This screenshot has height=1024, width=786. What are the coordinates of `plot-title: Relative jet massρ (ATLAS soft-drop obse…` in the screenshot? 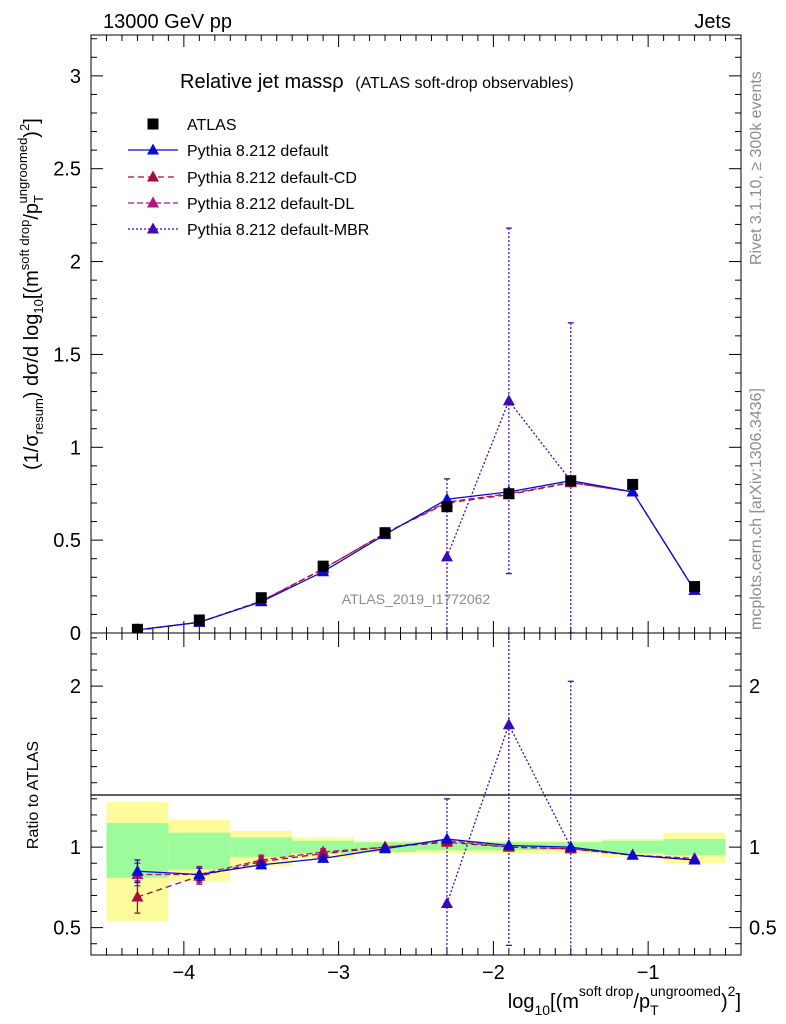 It's located at (377, 82).